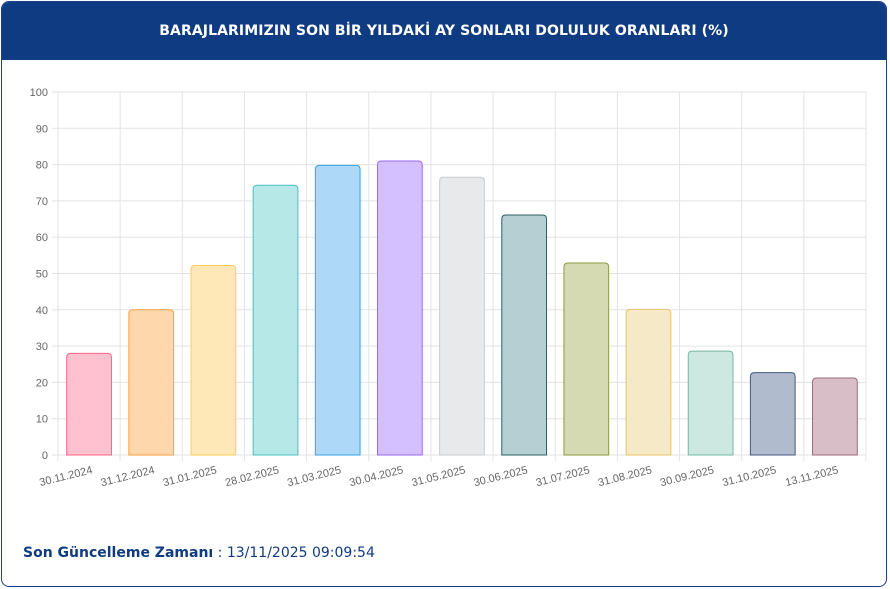 This screenshot has width=890, height=589. I want to click on x-tick-label: 28.02.2025, so click(252, 476).